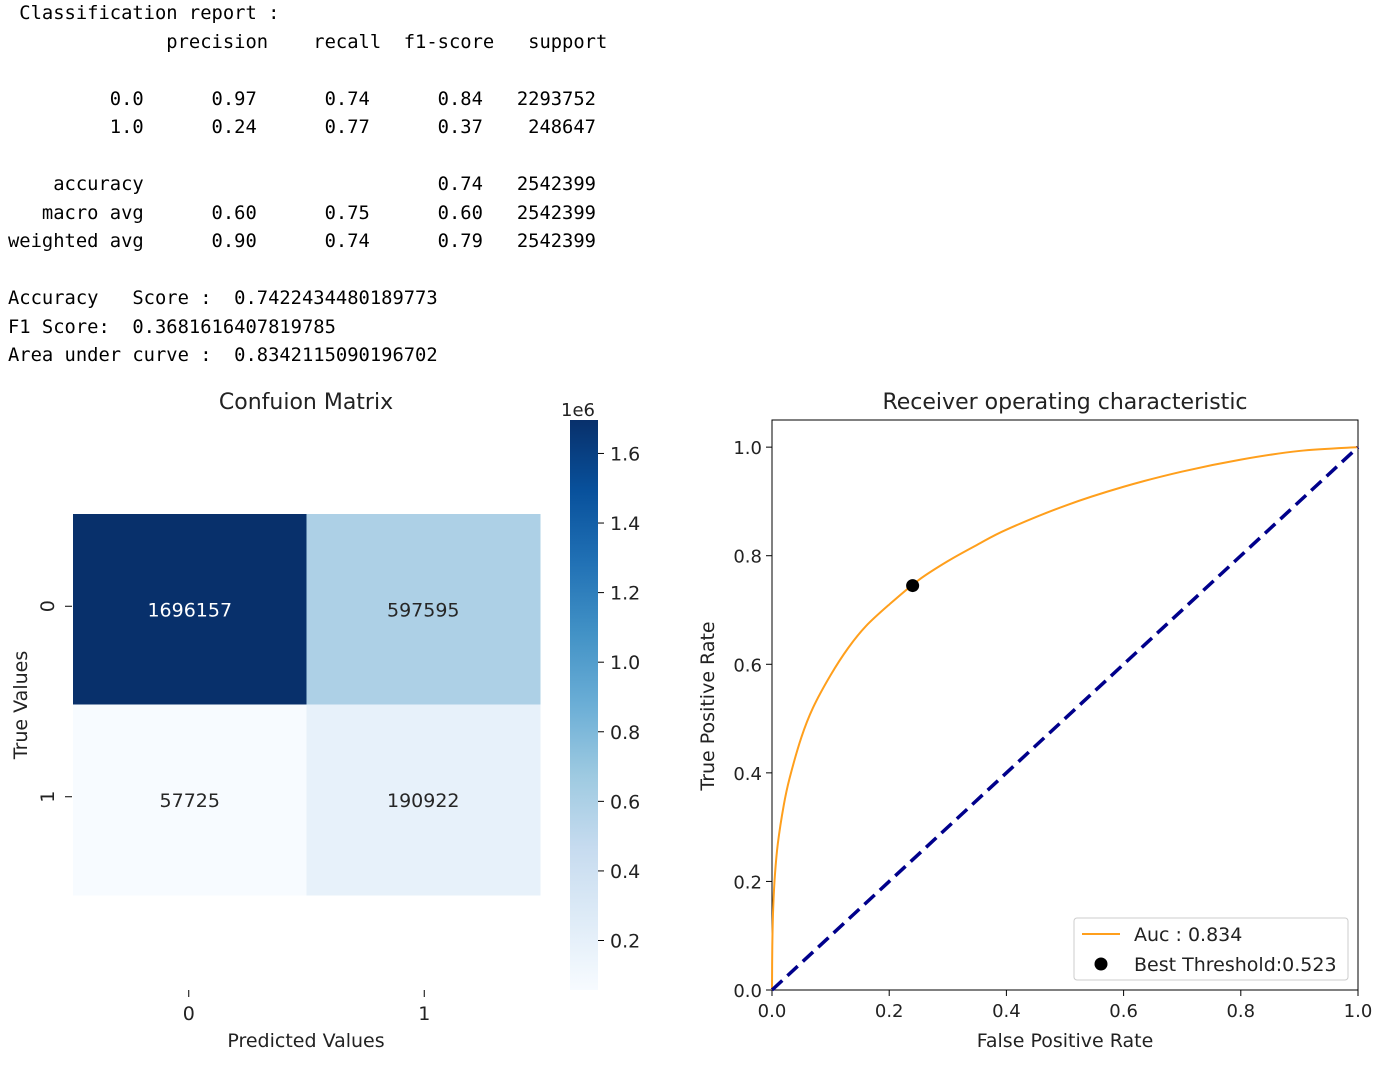 Image resolution: width=1381 pixels, height=1079 pixels. I want to click on roc-y-label: True Positive Rate, so click(708, 706).